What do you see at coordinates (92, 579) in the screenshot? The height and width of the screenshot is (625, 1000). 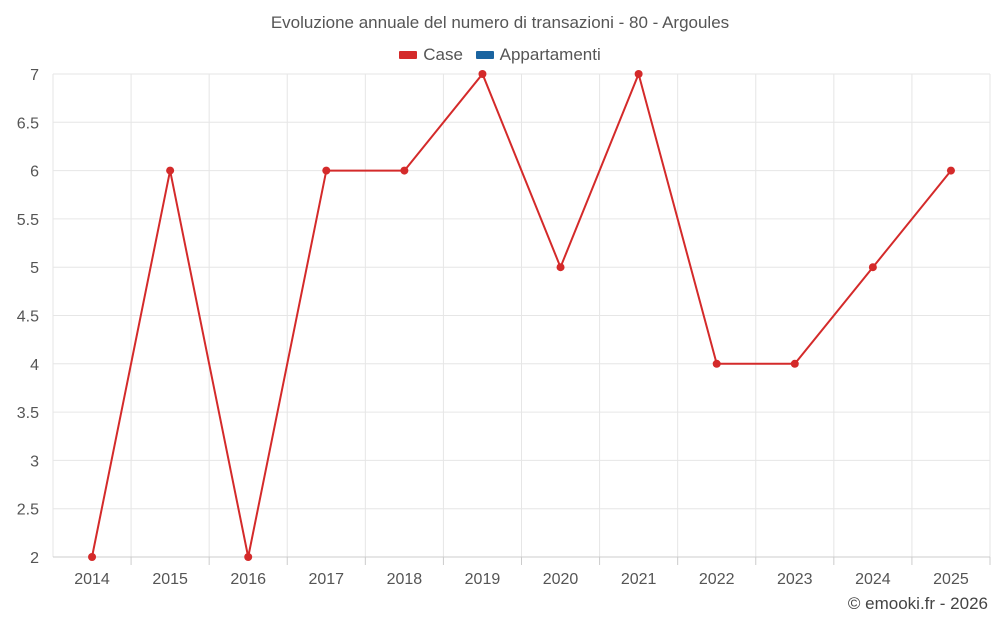 I see `x-tick-label: 2014` at bounding box center [92, 579].